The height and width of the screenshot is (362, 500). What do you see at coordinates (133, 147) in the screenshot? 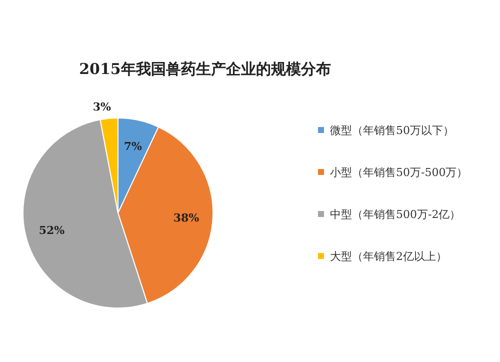
I see `data-label: 7%` at bounding box center [133, 147].